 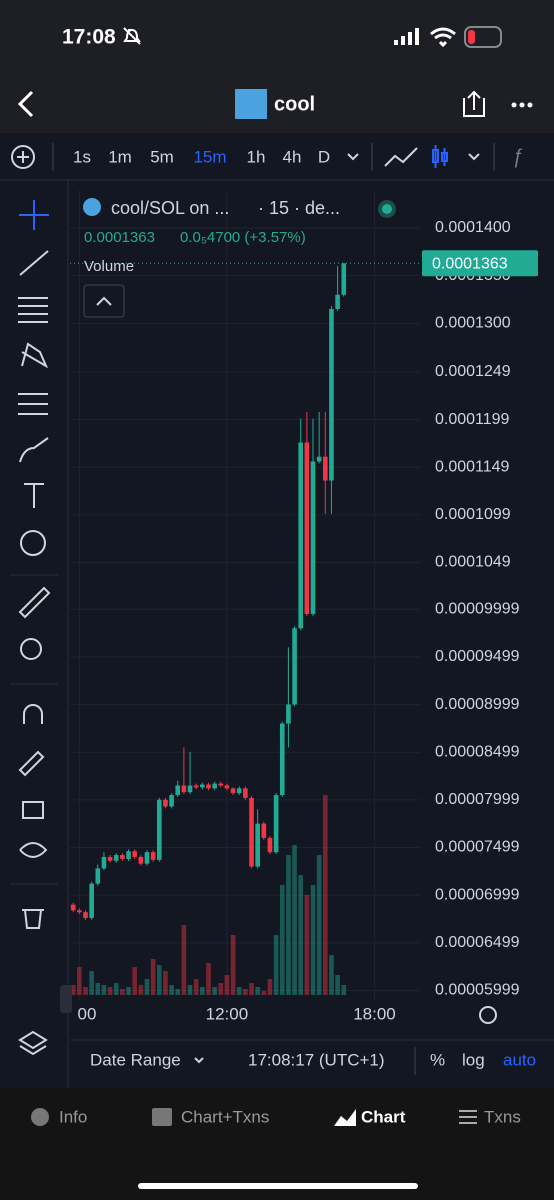 What do you see at coordinates (471, 37) in the screenshot?
I see `battery-level` at bounding box center [471, 37].